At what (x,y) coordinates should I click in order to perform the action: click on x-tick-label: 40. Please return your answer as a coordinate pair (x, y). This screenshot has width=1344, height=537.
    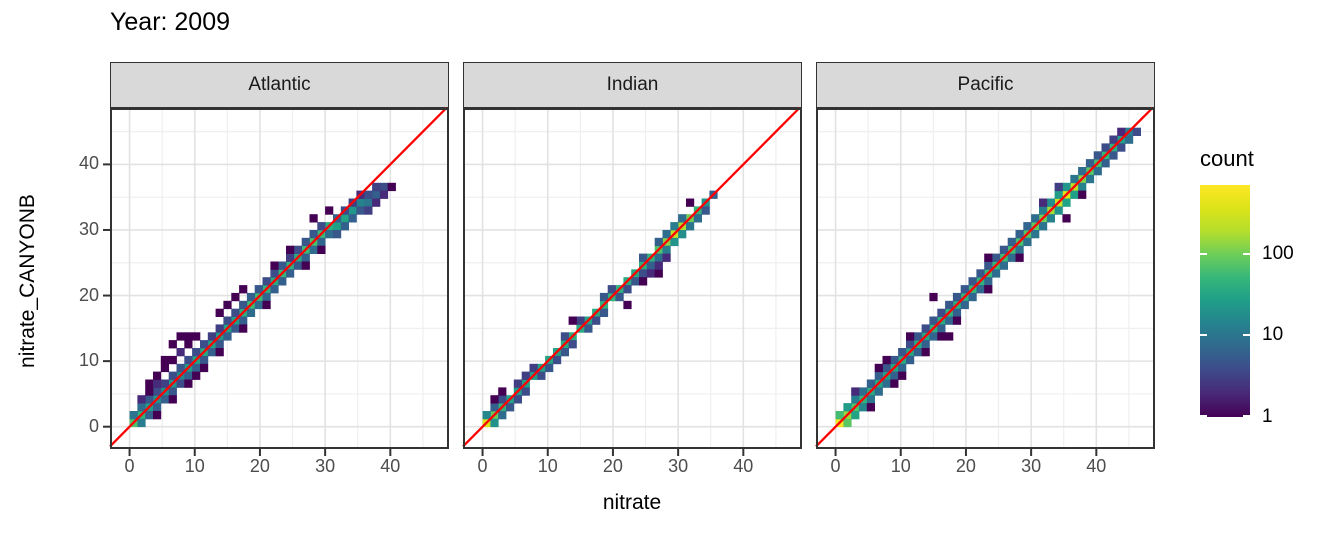
    Looking at the image, I should click on (743, 466).